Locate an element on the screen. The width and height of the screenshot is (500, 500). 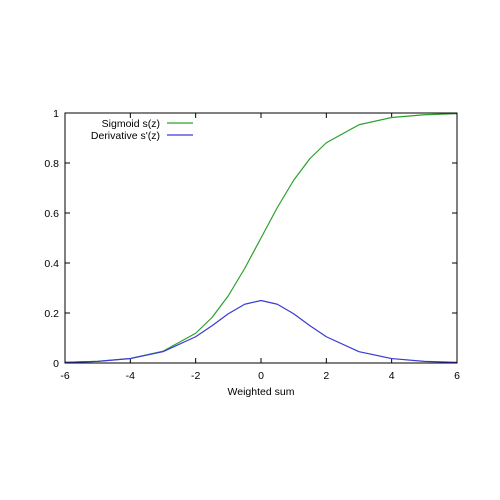
x-tick-label: 2 is located at coordinates (326, 376).